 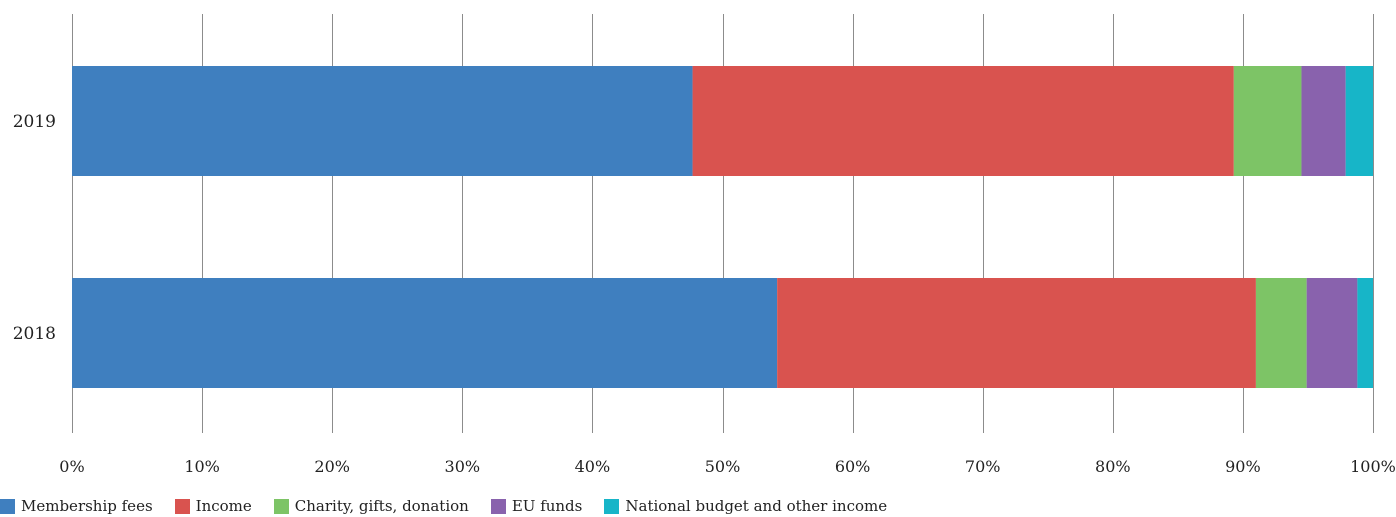 I want to click on category-labels: 2019 2018, so click(x=34, y=228).